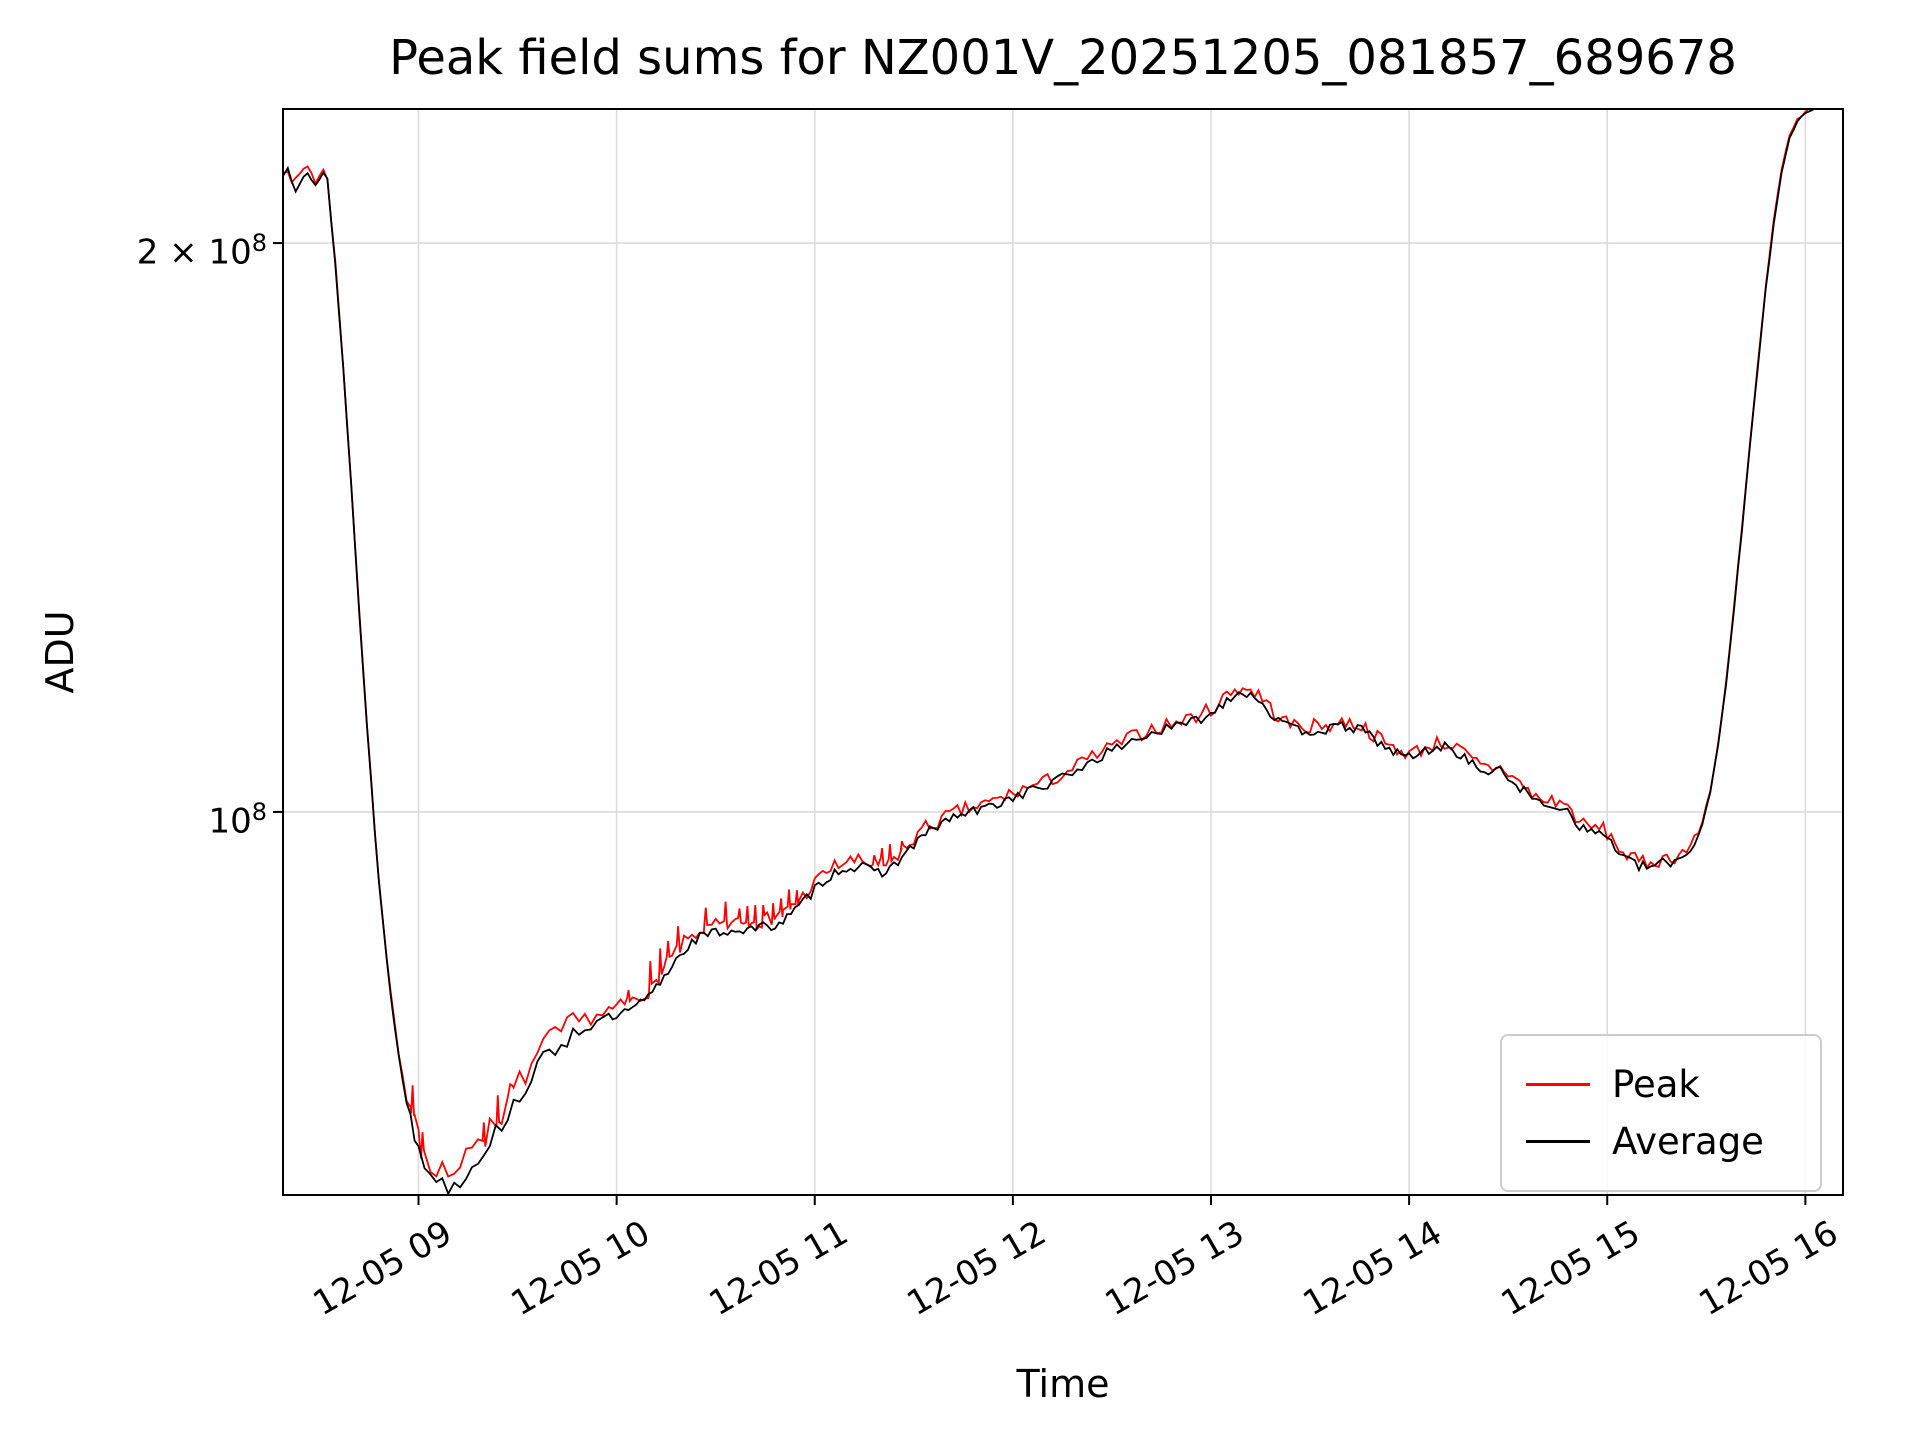 Image resolution: width=1920 pixels, height=1440 pixels. Describe the element at coordinates (1661, 1113) in the screenshot. I see `legend: Peak Average` at that location.